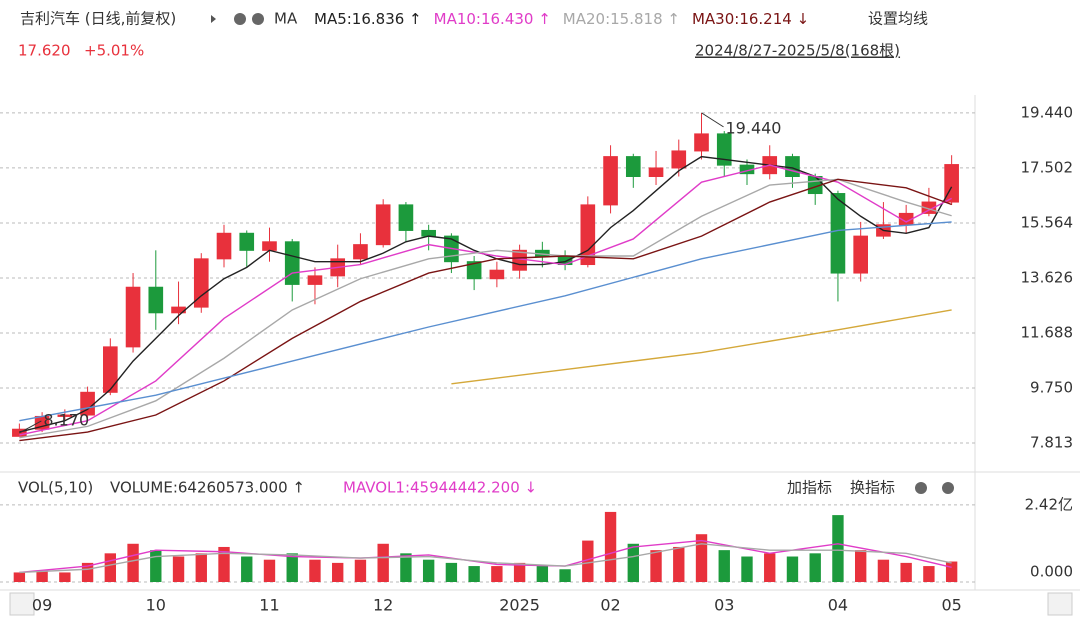 The width and height of the screenshot is (1080, 619). What do you see at coordinates (98, 19) in the screenshot?
I see `stock-title: 吉利汽车 (日线,前复权)` at bounding box center [98, 19].